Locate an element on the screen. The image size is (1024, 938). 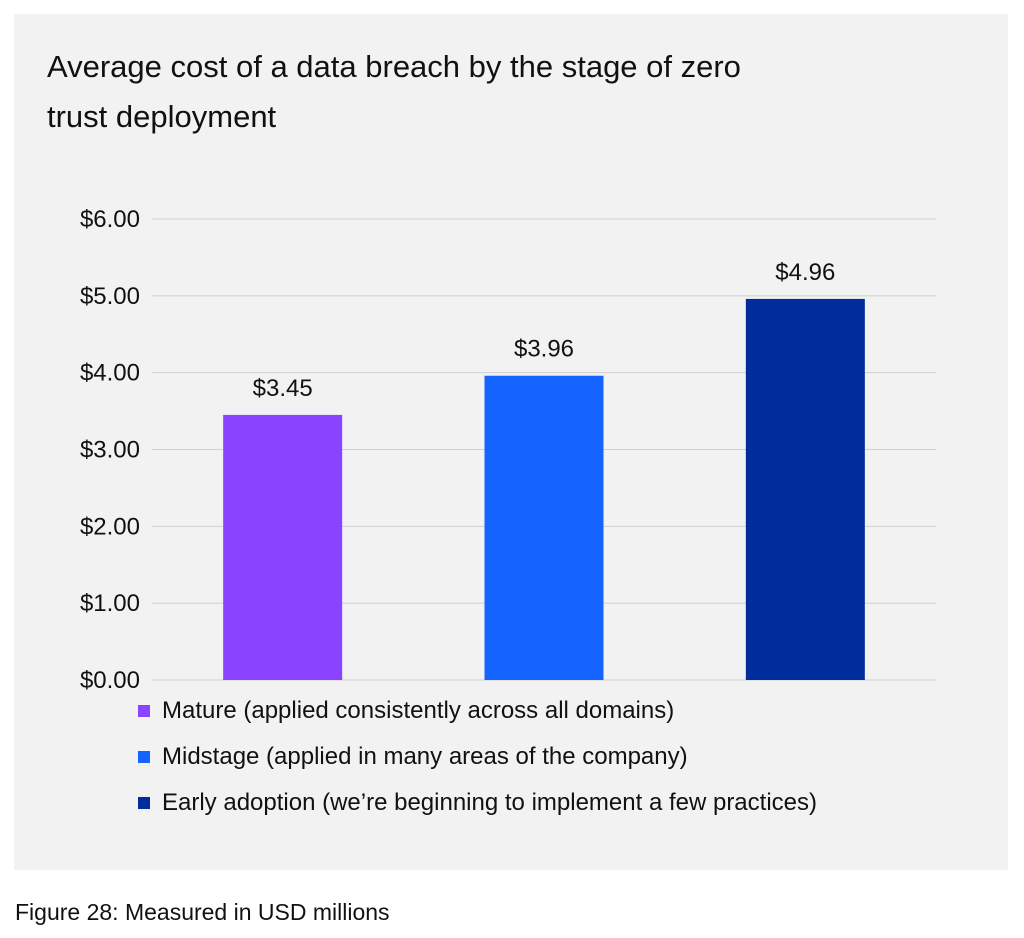
bar-value-label: $3.96 is located at coordinates (544, 349).